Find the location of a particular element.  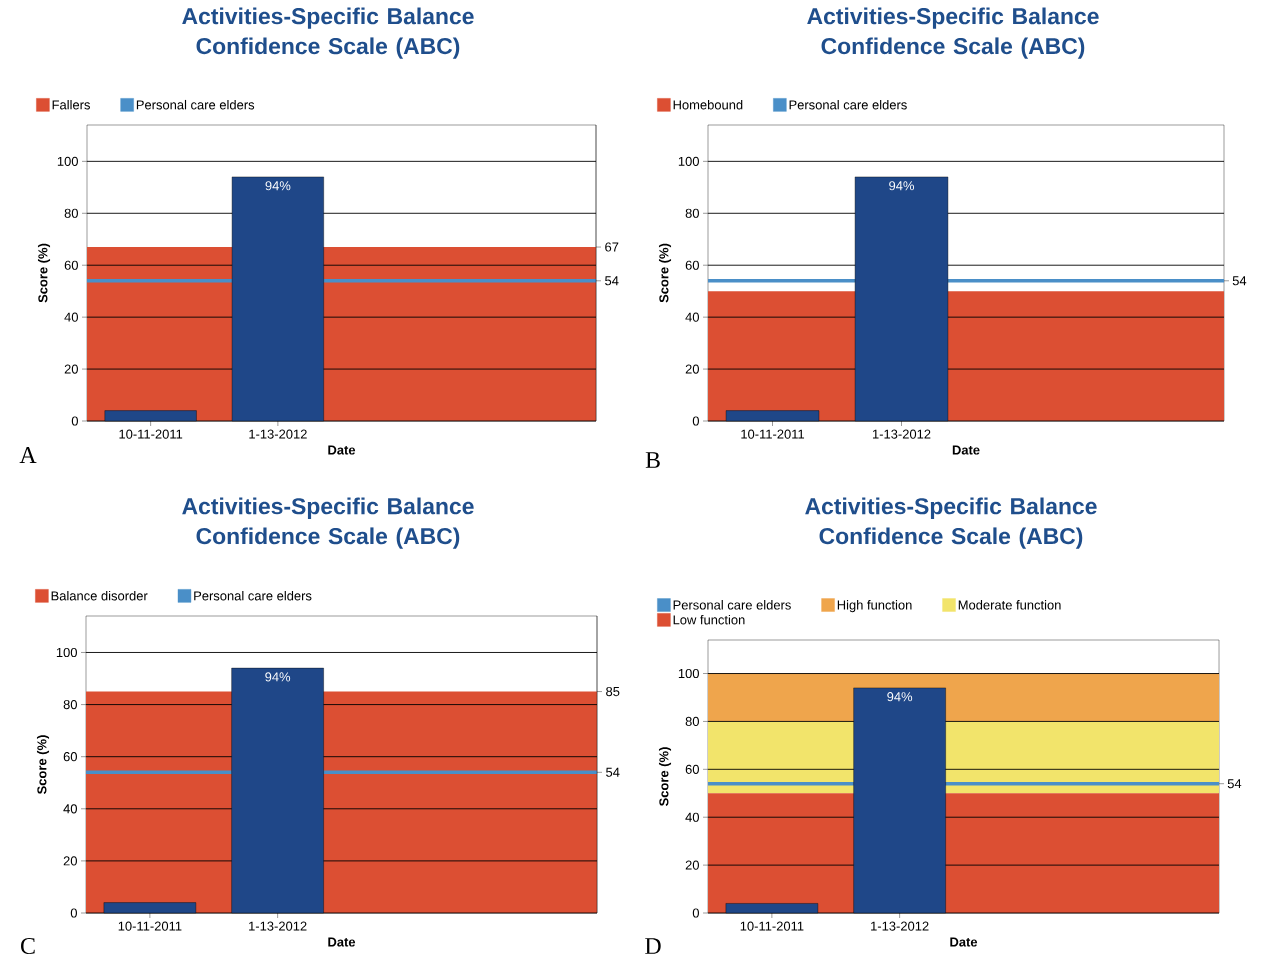

legend-label: Fallers is located at coordinates (71, 104).